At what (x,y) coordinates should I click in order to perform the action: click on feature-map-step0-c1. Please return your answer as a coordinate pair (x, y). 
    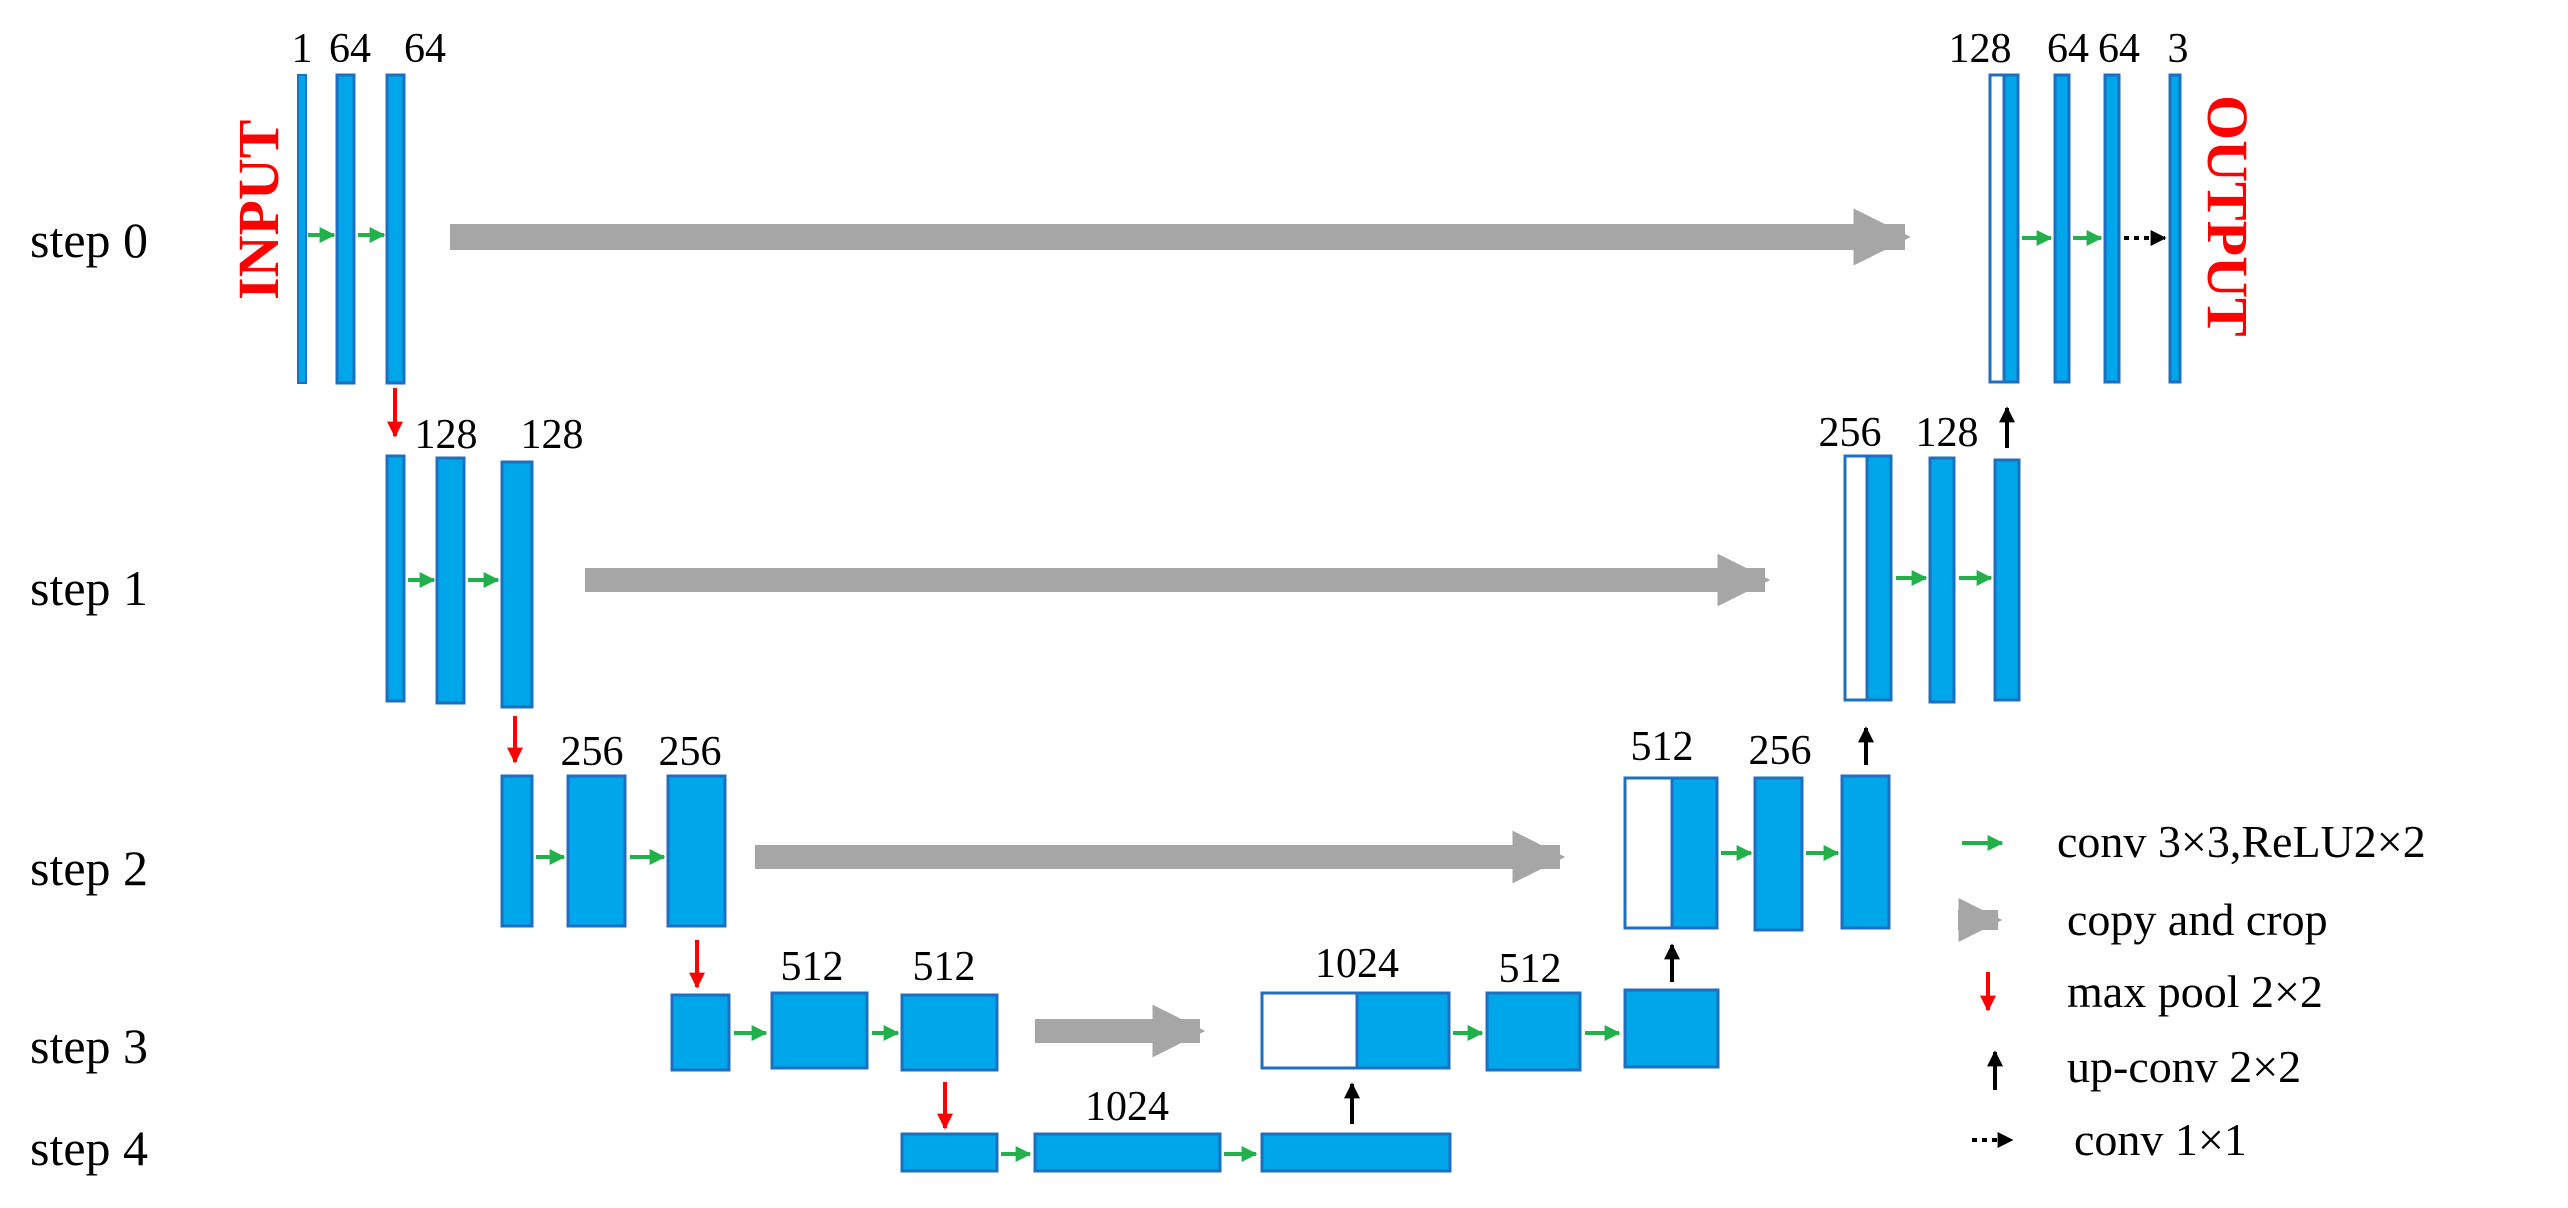
    Looking at the image, I should click on (345, 229).